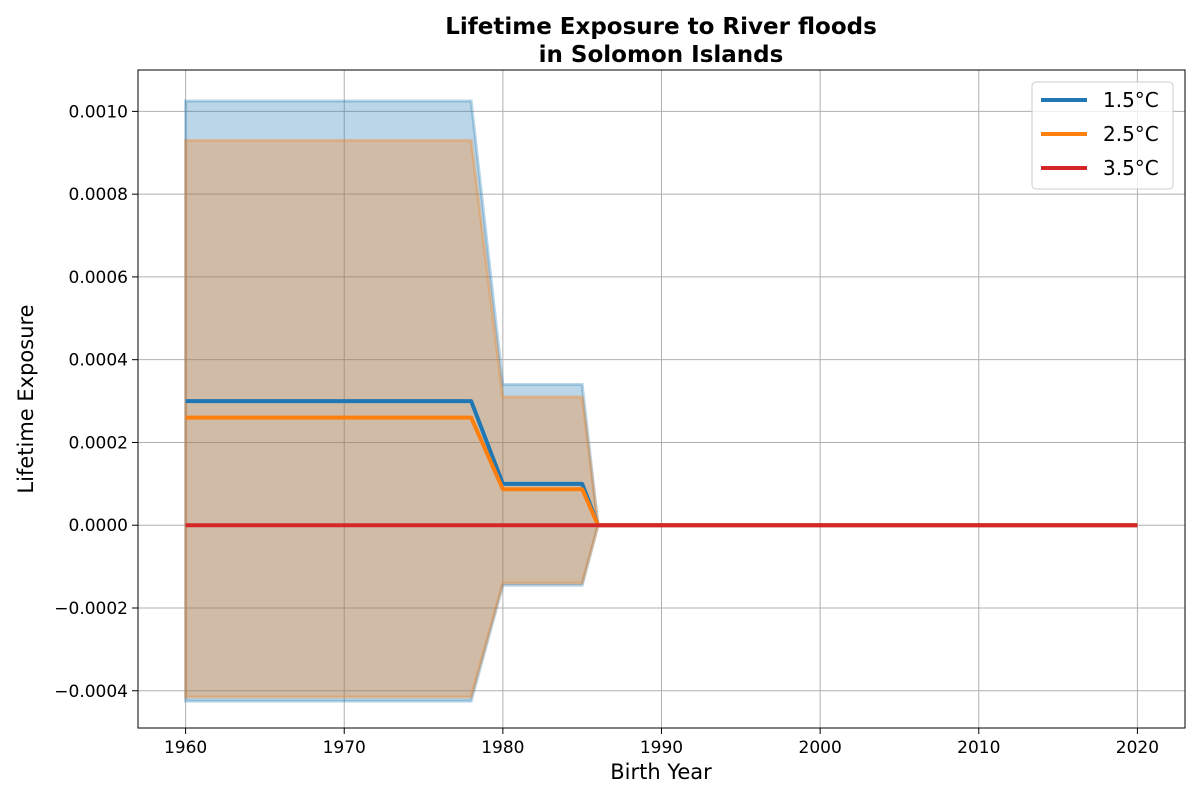 Image resolution: width=1200 pixels, height=800 pixels. What do you see at coordinates (661, 748) in the screenshot?
I see `x-tick-label: 1990` at bounding box center [661, 748].